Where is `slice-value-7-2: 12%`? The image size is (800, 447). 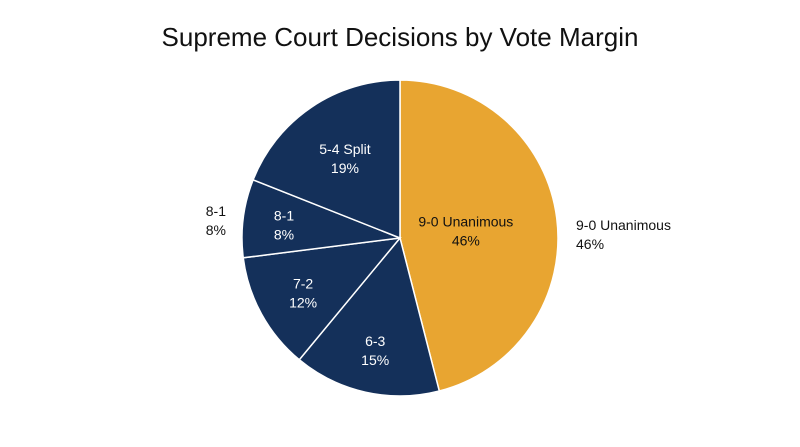 slice-value-7-2: 12% is located at coordinates (303, 302).